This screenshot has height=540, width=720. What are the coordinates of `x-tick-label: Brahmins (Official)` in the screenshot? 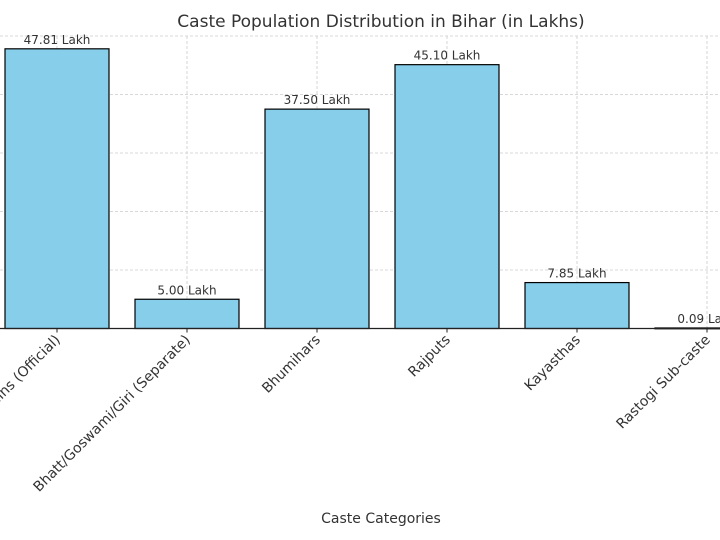 It's located at (32, 384).